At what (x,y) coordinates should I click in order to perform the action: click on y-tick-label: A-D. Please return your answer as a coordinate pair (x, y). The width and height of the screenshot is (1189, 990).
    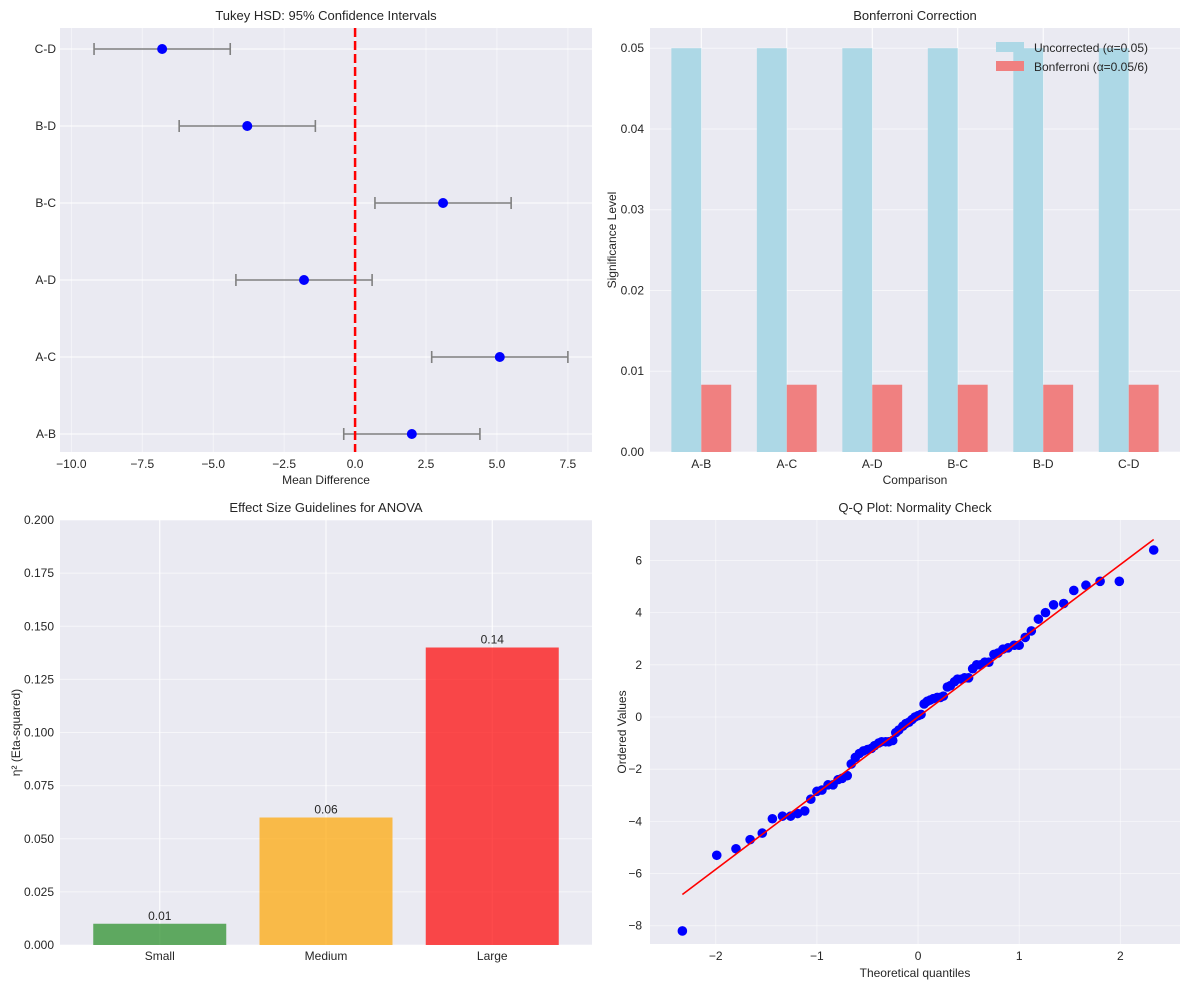
    Looking at the image, I should click on (45, 280).